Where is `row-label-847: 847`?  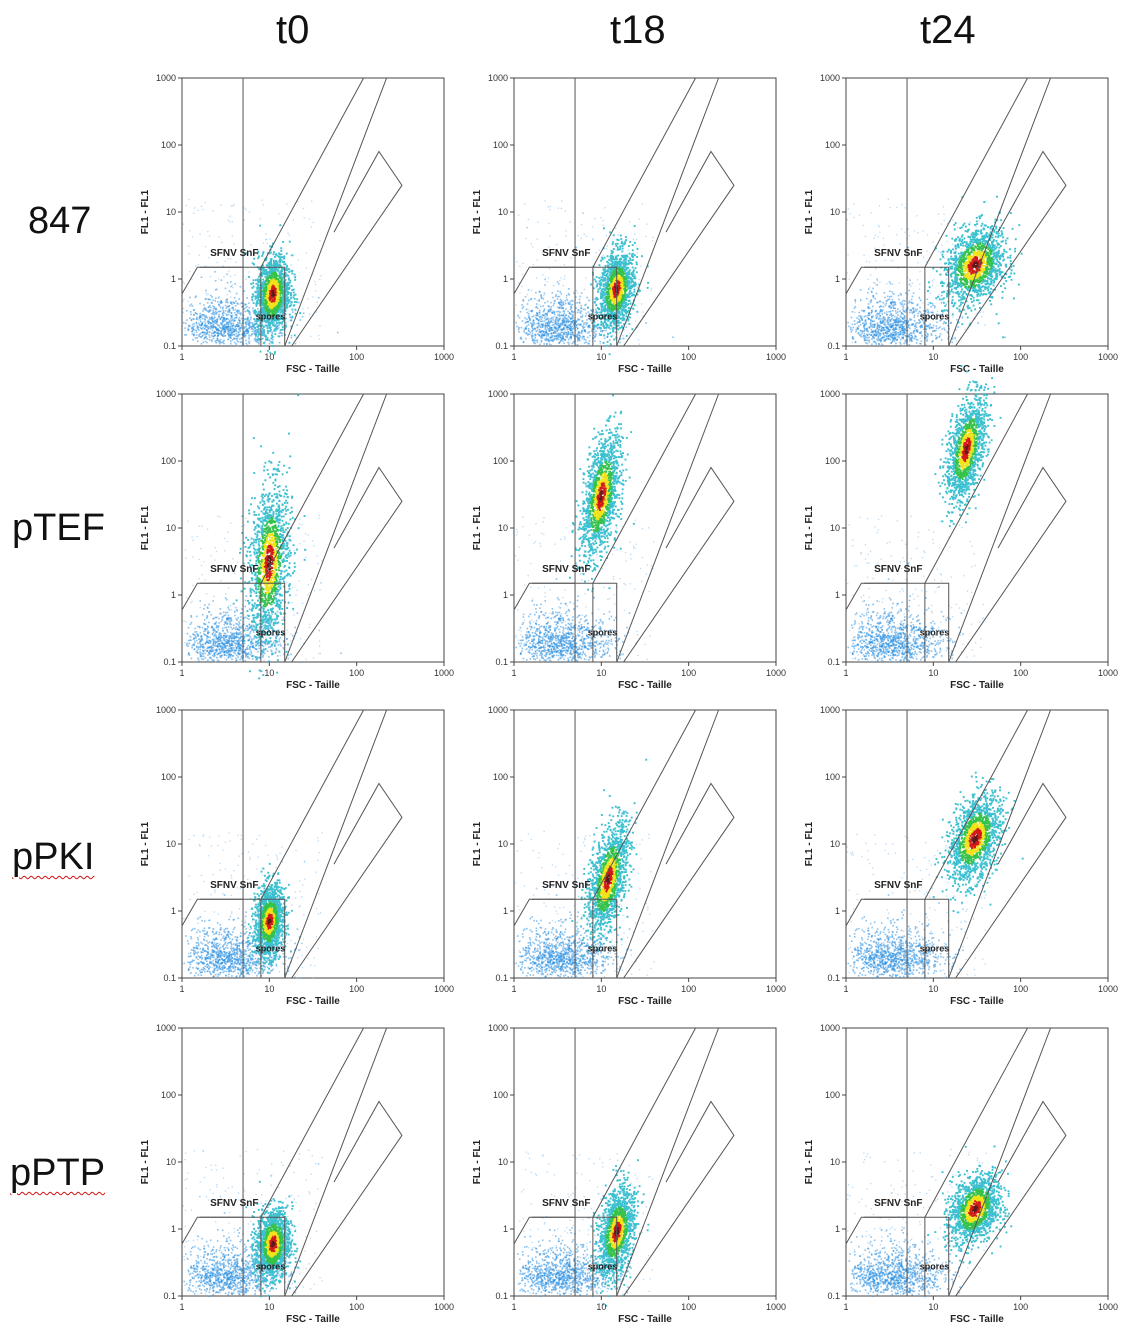
row-label-847: 847 is located at coordinates (59, 221).